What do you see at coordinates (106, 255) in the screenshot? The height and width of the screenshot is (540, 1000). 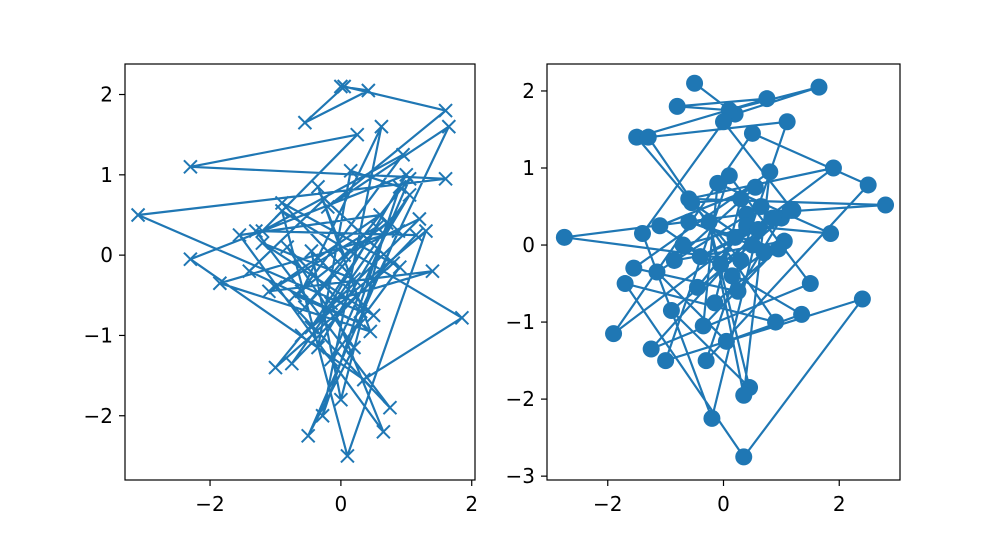 I see `left-y-tick-label: 0` at bounding box center [106, 255].